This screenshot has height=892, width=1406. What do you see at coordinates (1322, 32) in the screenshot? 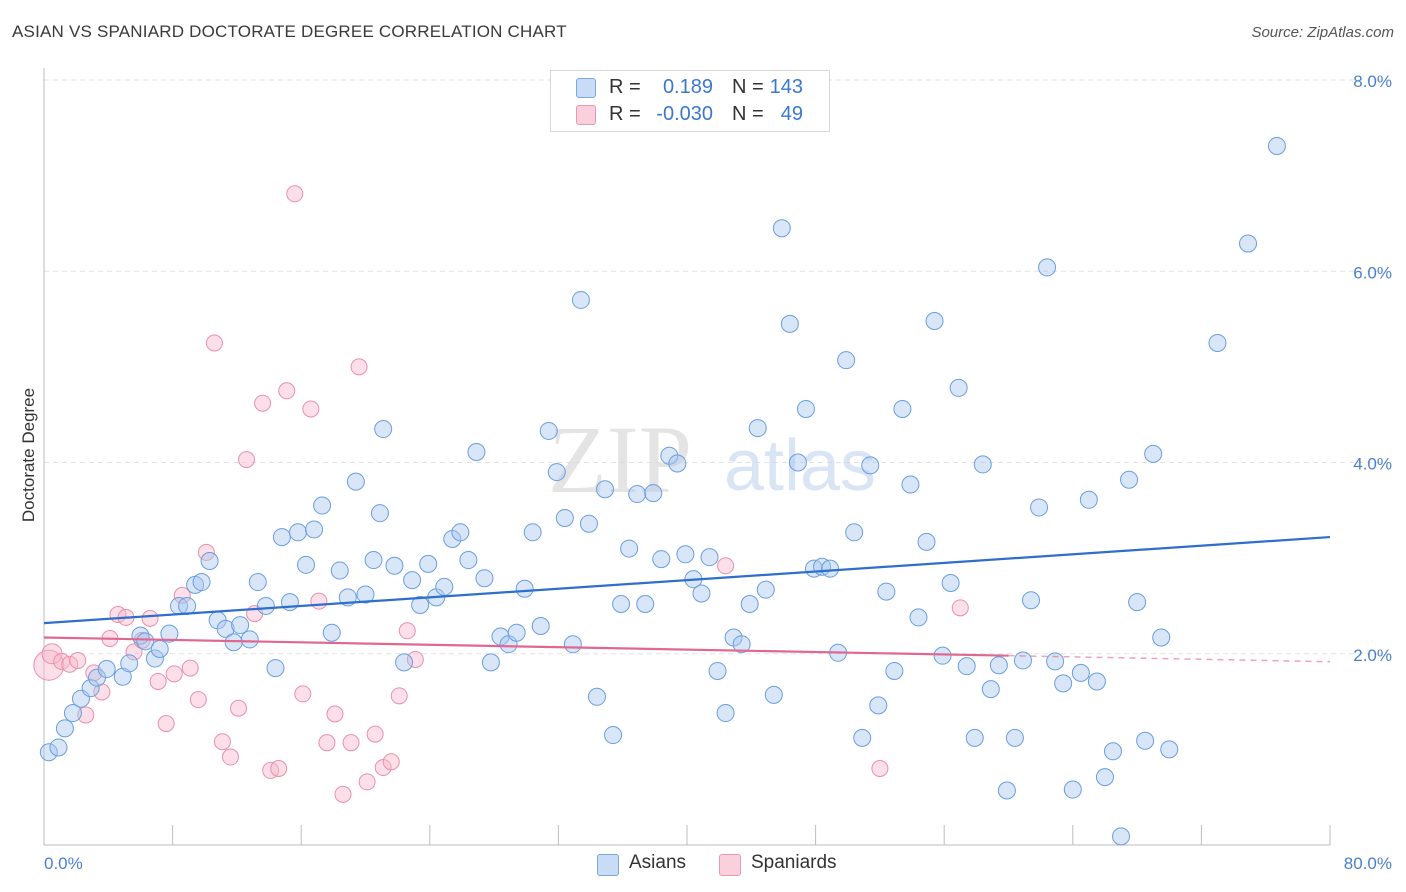
I see `source-credit: Source: ZipAtlas.com` at bounding box center [1322, 32].